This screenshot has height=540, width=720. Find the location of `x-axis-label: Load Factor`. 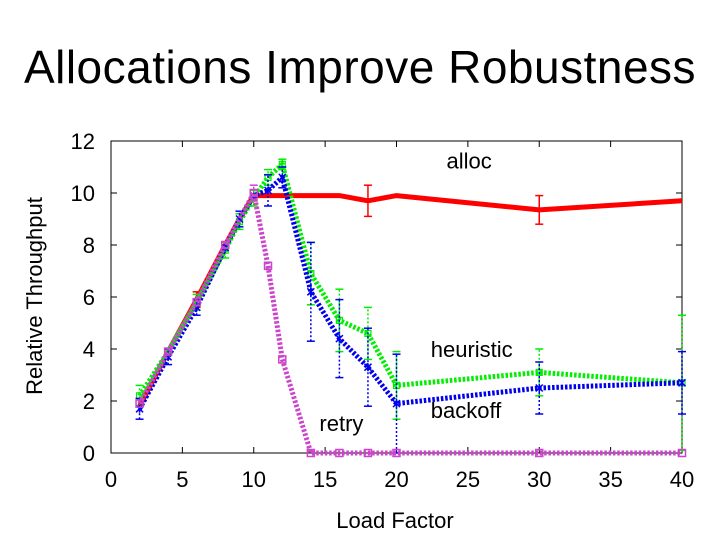

x-axis-label: Load Factor is located at coordinates (394, 520).